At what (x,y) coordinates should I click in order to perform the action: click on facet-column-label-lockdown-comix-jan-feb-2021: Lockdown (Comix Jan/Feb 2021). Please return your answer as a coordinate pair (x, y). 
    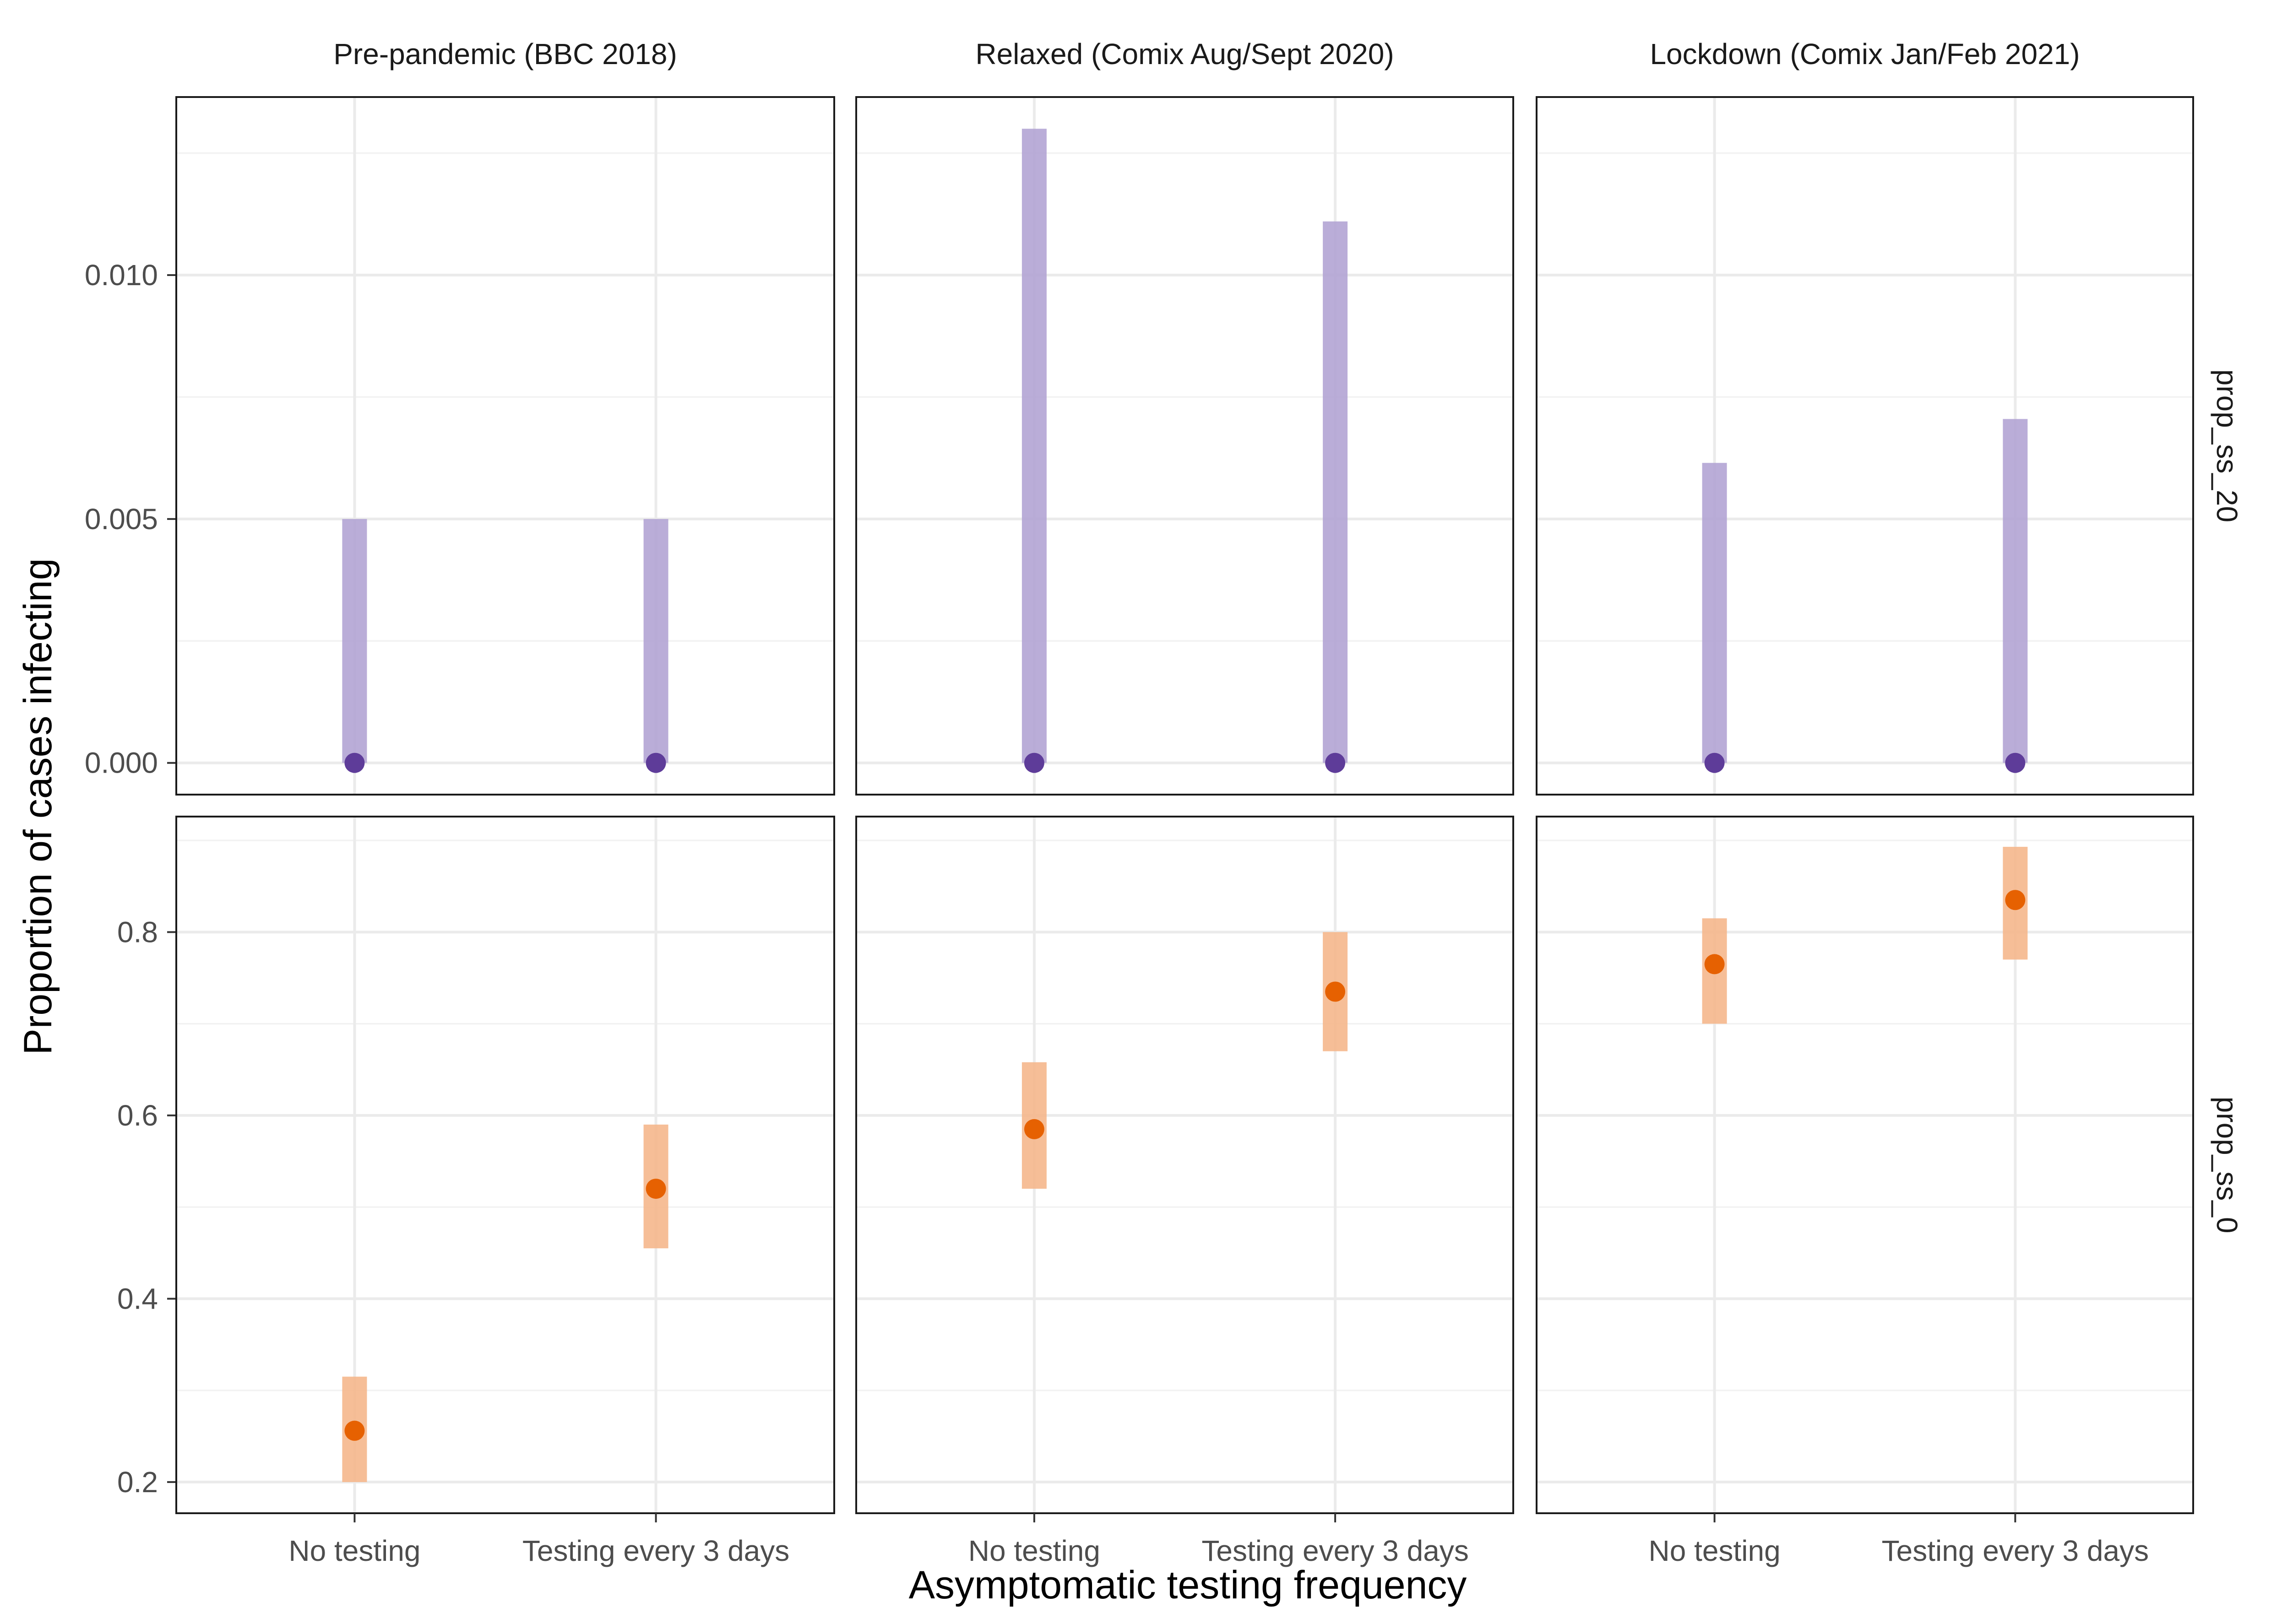
    Looking at the image, I should click on (1865, 54).